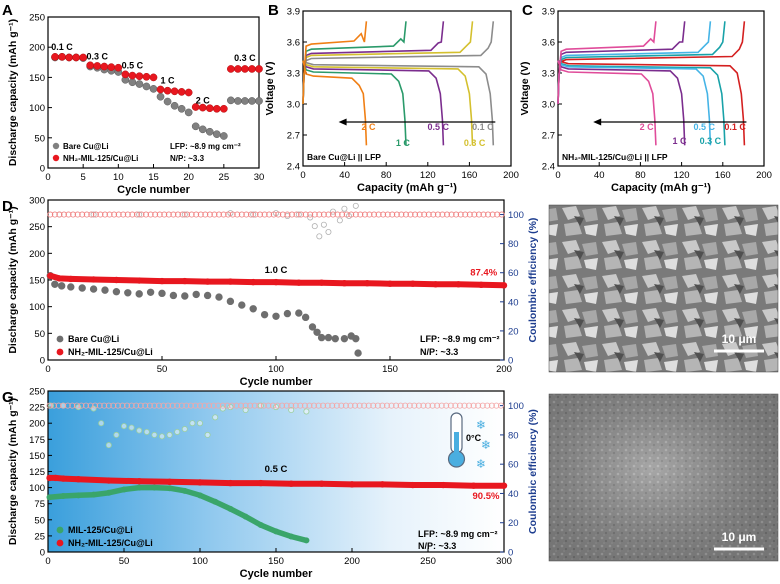 This screenshot has width=780, height=584. I want to click on y-tick-label: 50, so click(39, 138).